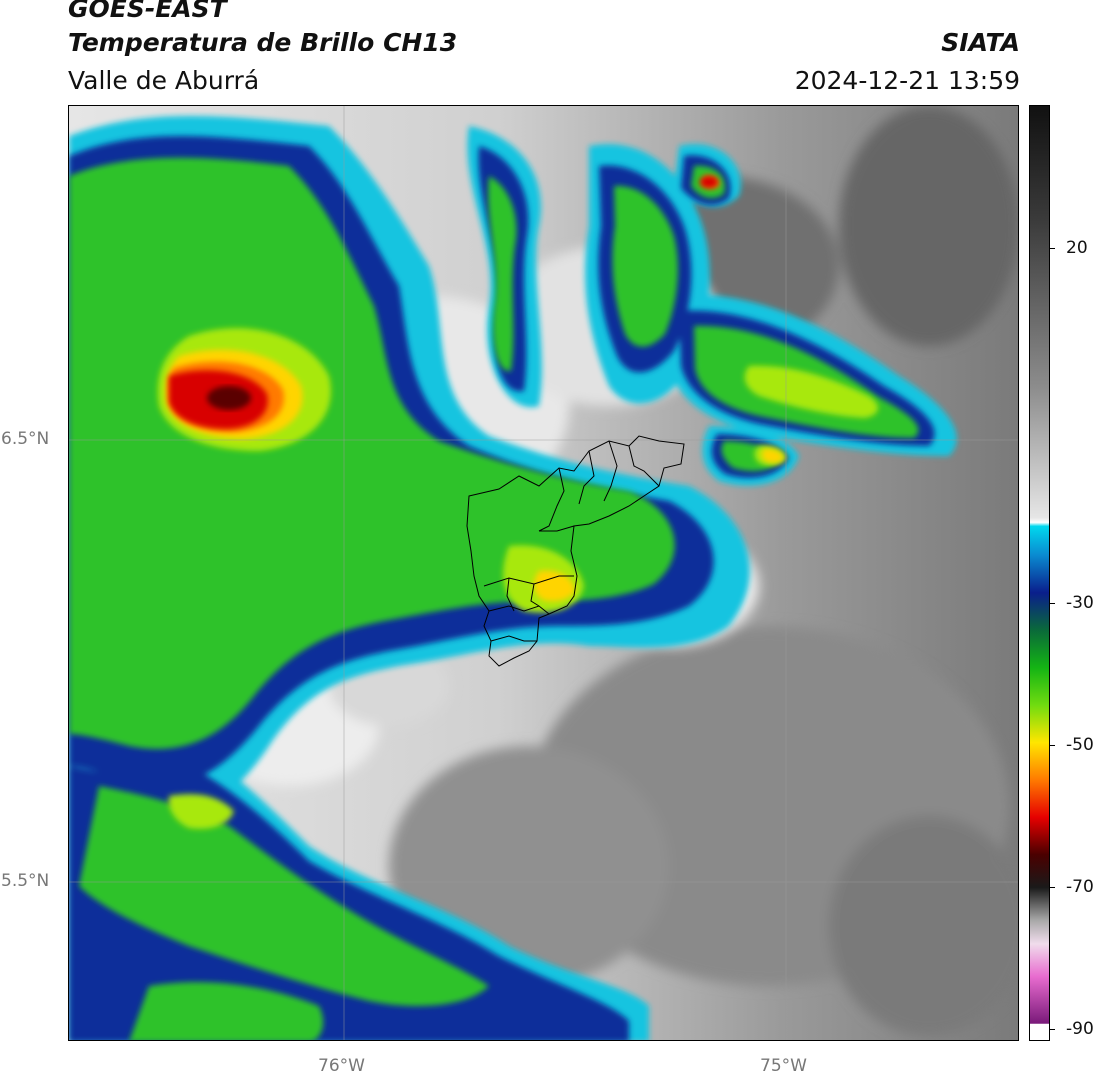  What do you see at coordinates (980, 42) in the screenshot?
I see `organization-label: SIATA` at bounding box center [980, 42].